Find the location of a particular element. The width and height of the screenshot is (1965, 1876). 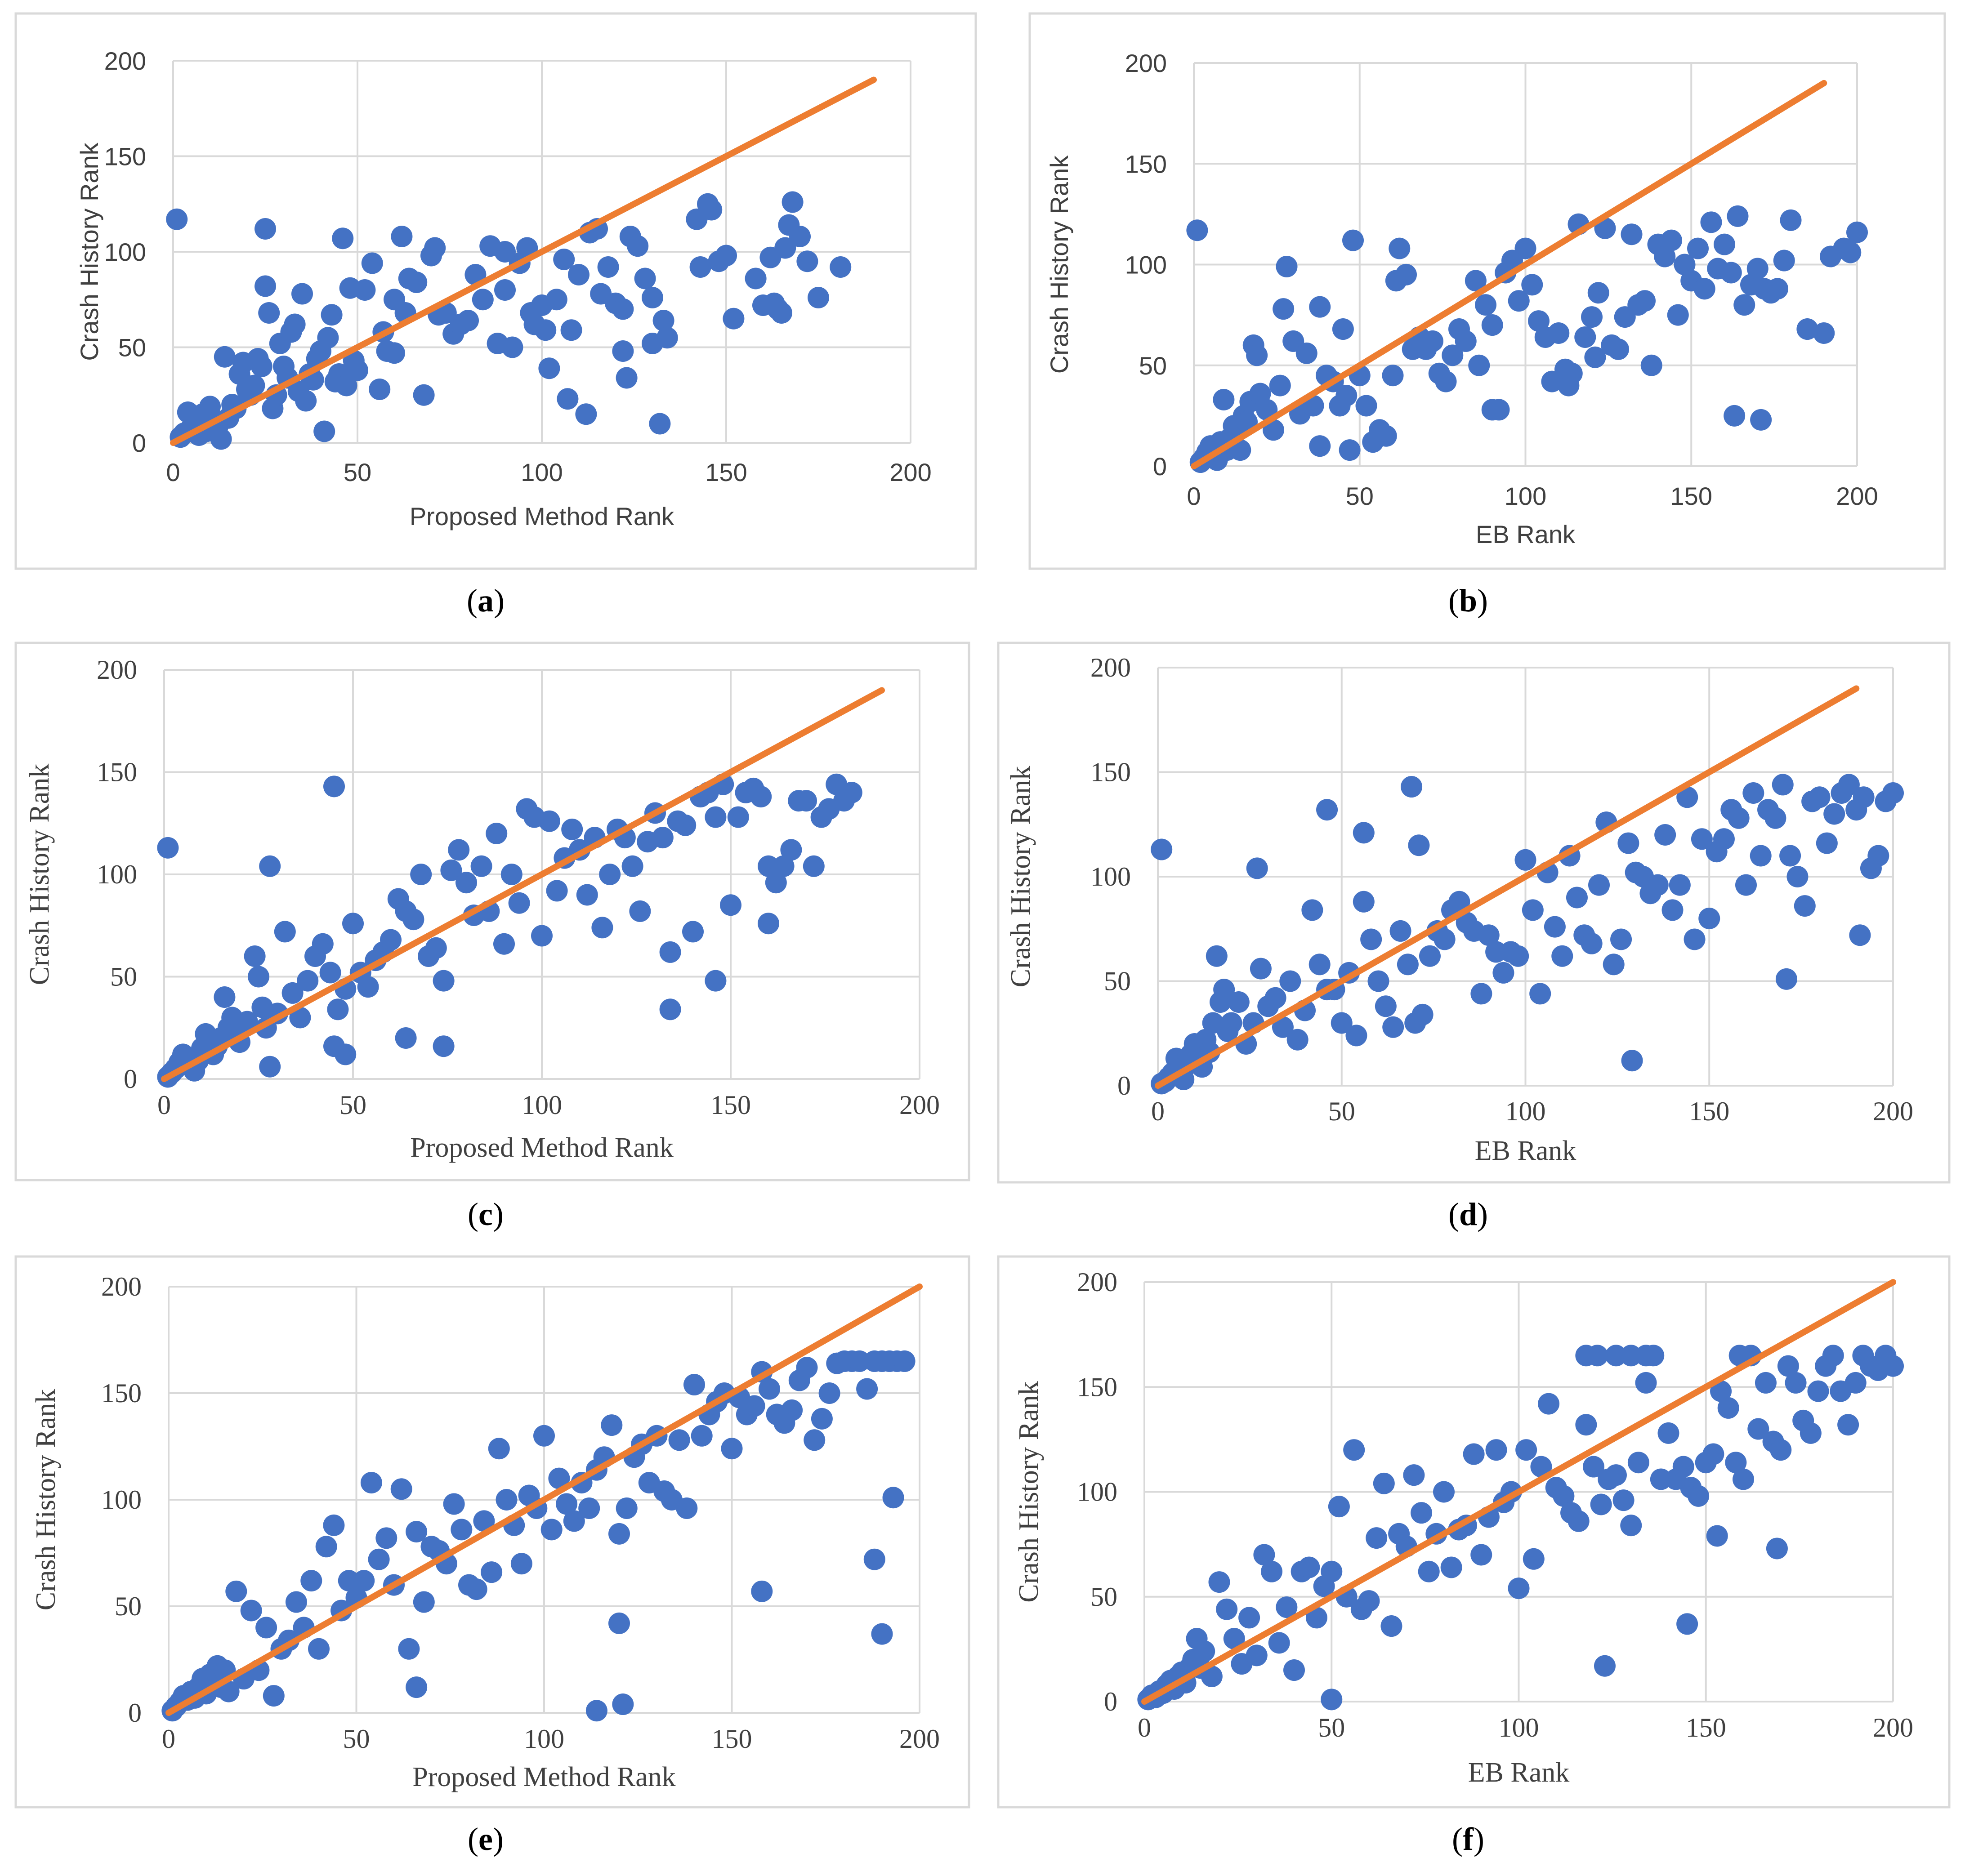

caption-letter: e is located at coordinates (485, 1839).